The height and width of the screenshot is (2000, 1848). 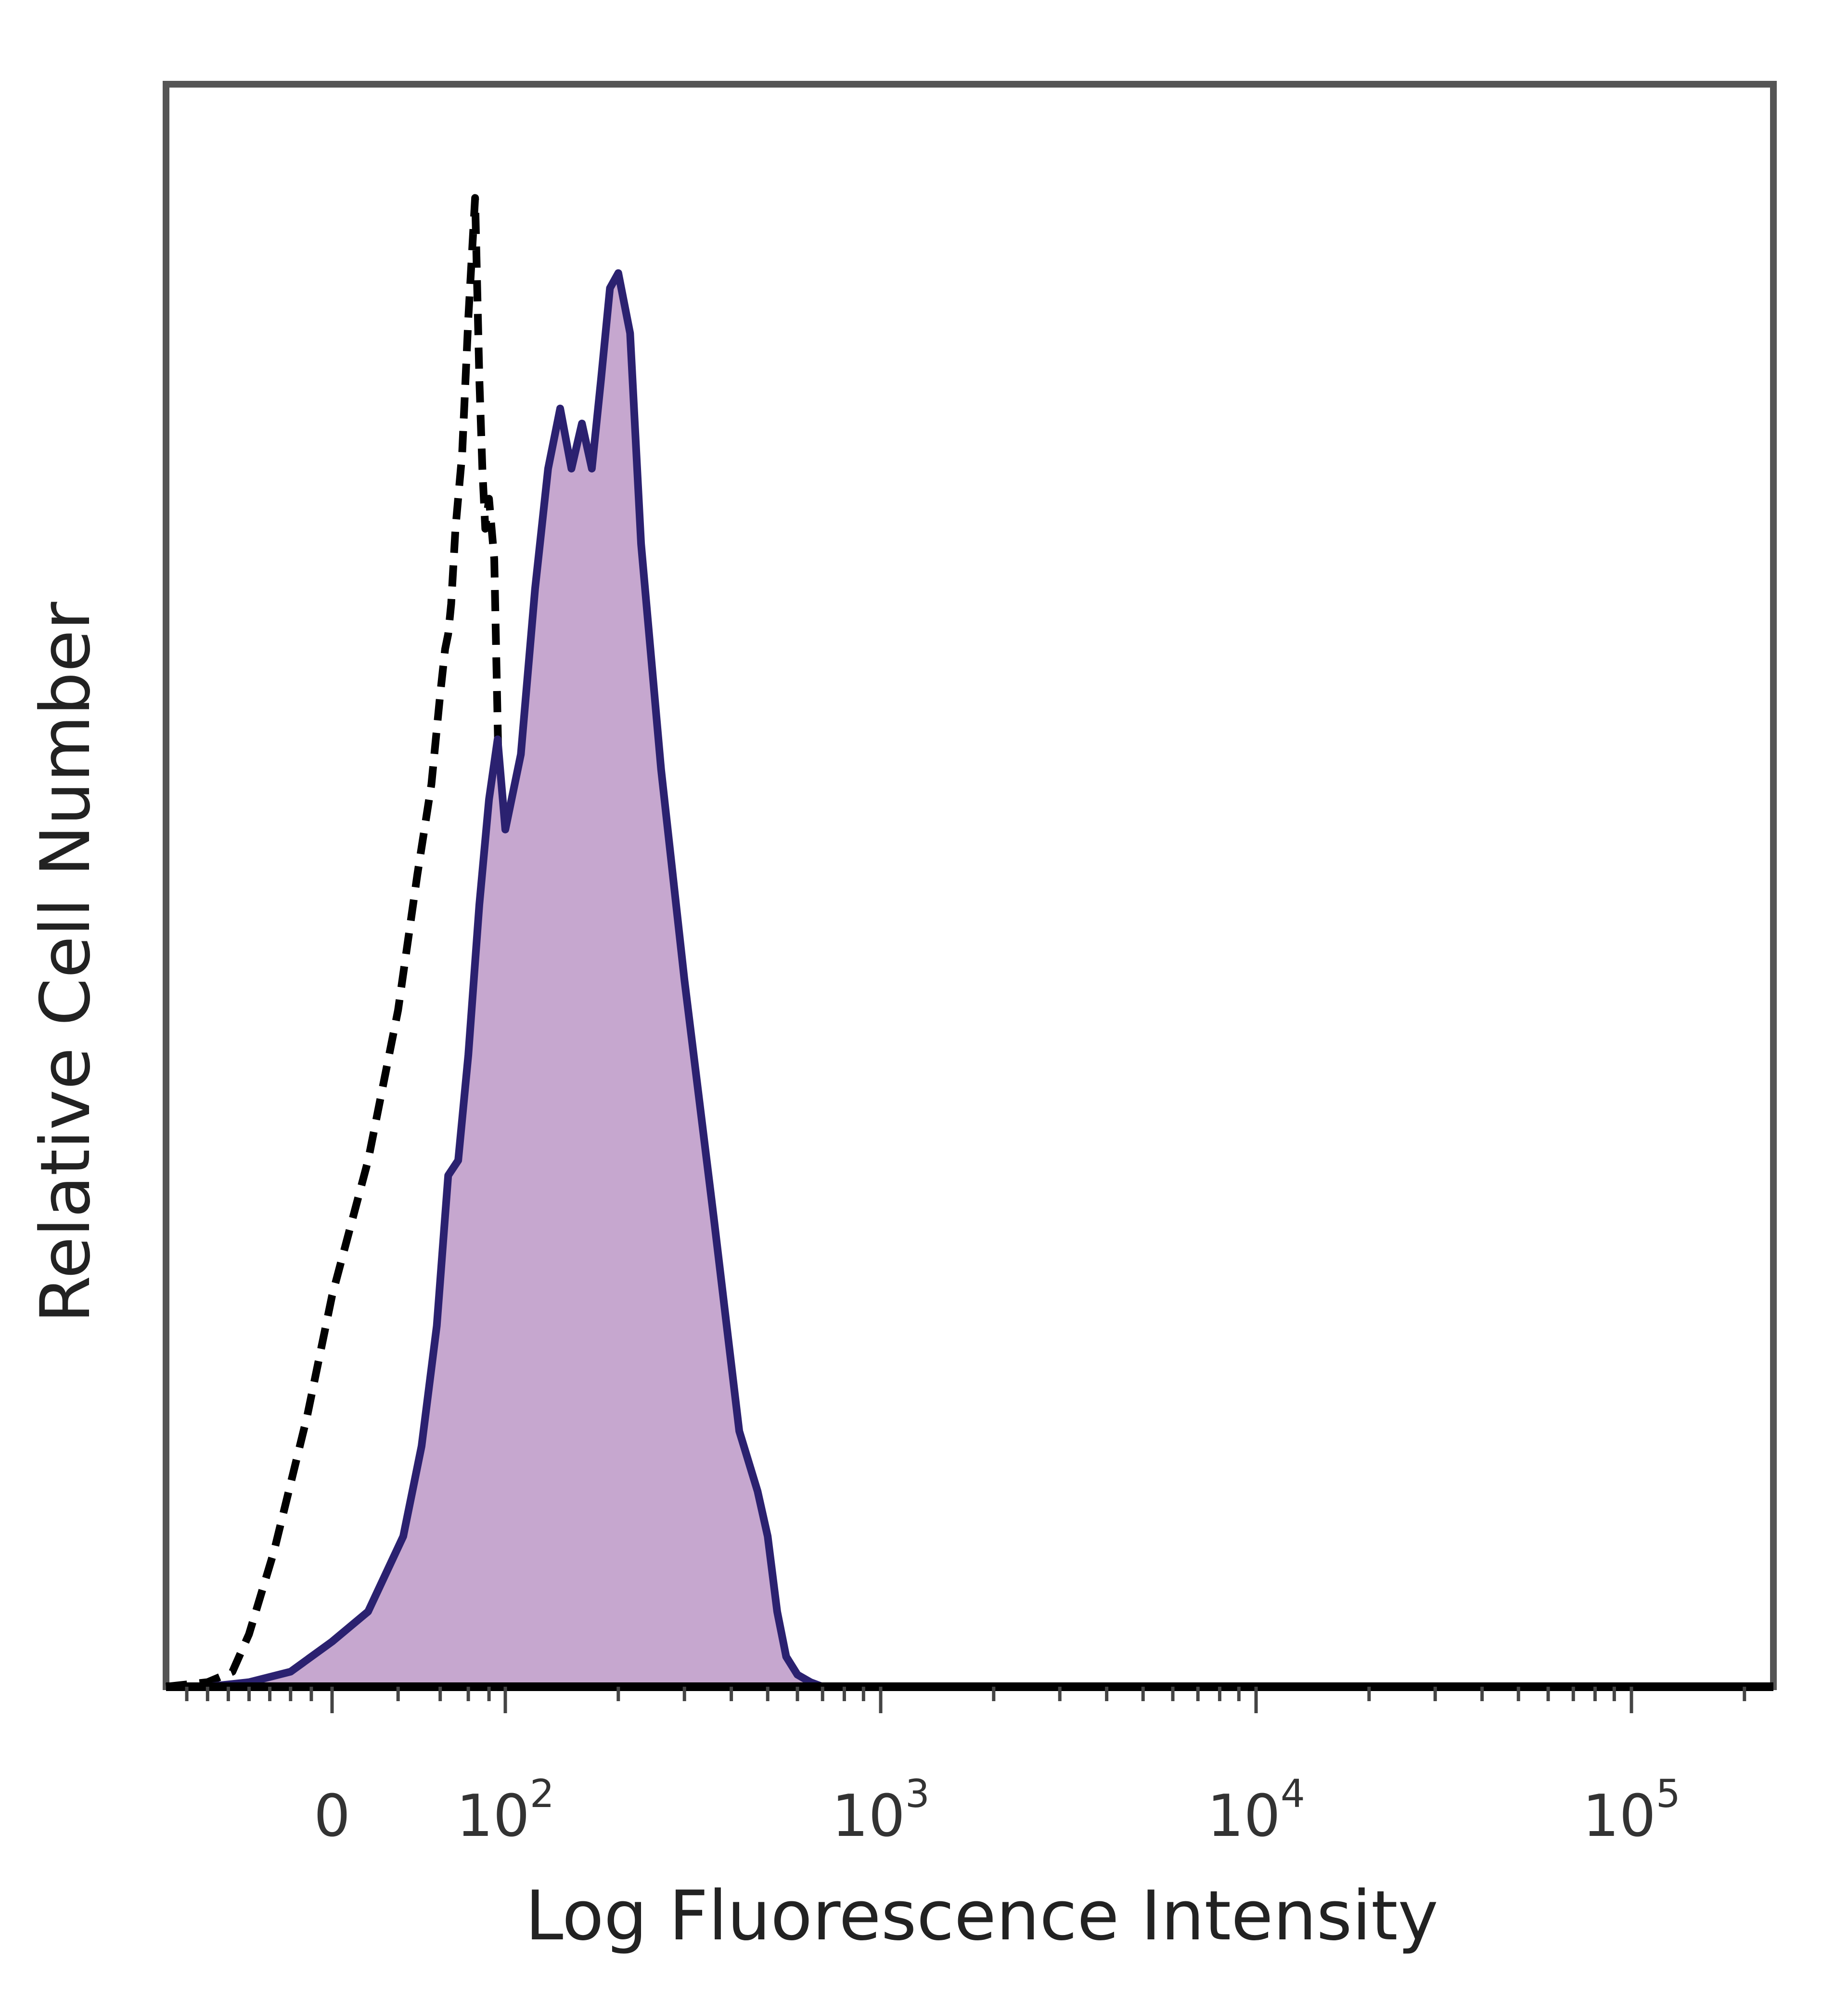 I want to click on x-axis-tick-labels: 0 10² 10³ 10⁴ 10⁵, so click(x=997, y=1810).